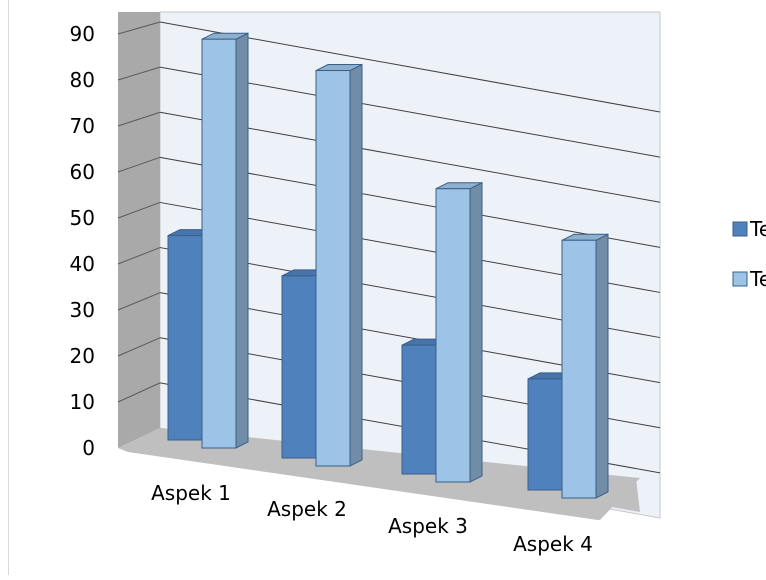 This screenshot has width=766, height=580. Describe the element at coordinates (88, 448) in the screenshot. I see `y-tick-label: 0` at that location.